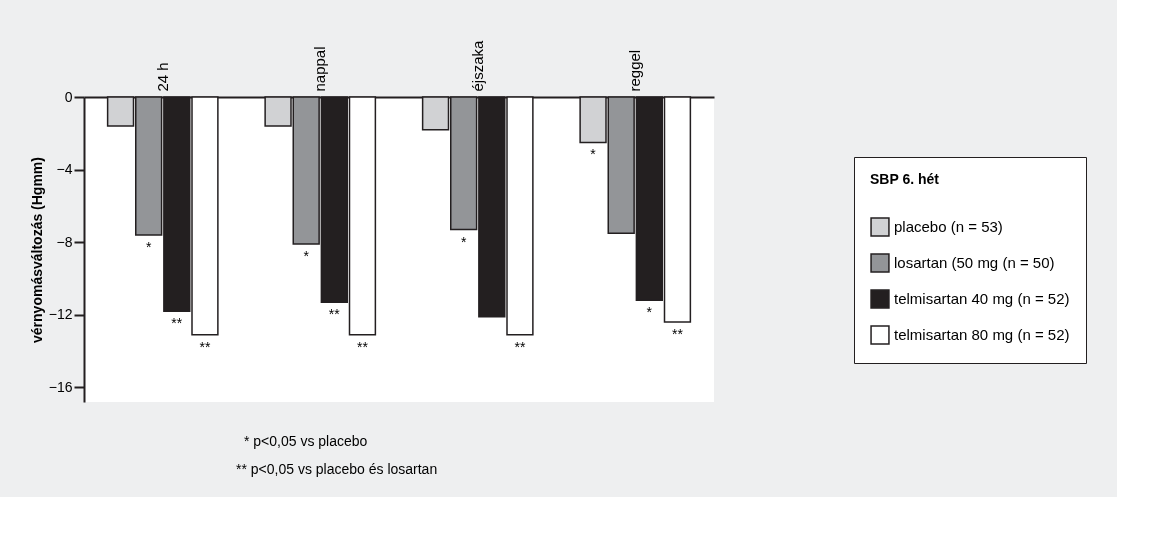 This screenshot has width=1165, height=551. Describe the element at coordinates (68, 96) in the screenshot. I see `y-tick-label: 0` at that location.